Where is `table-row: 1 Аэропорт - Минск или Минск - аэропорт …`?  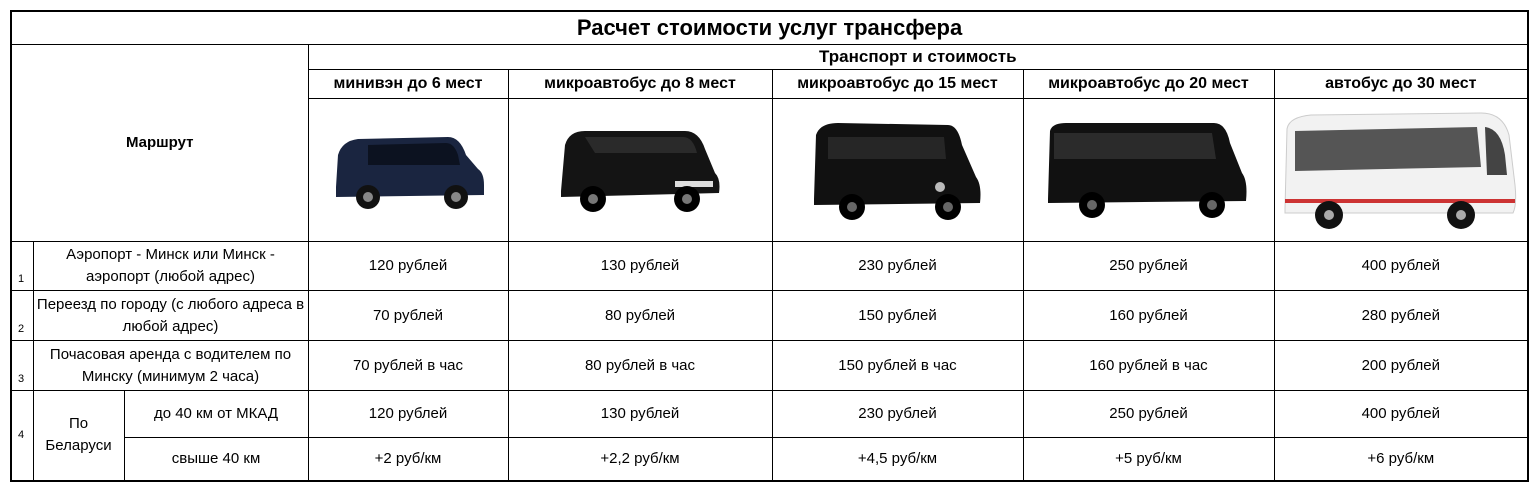
table-row: 1 Аэропорт - Минск или Минск - аэропорт … is located at coordinates (769, 266).